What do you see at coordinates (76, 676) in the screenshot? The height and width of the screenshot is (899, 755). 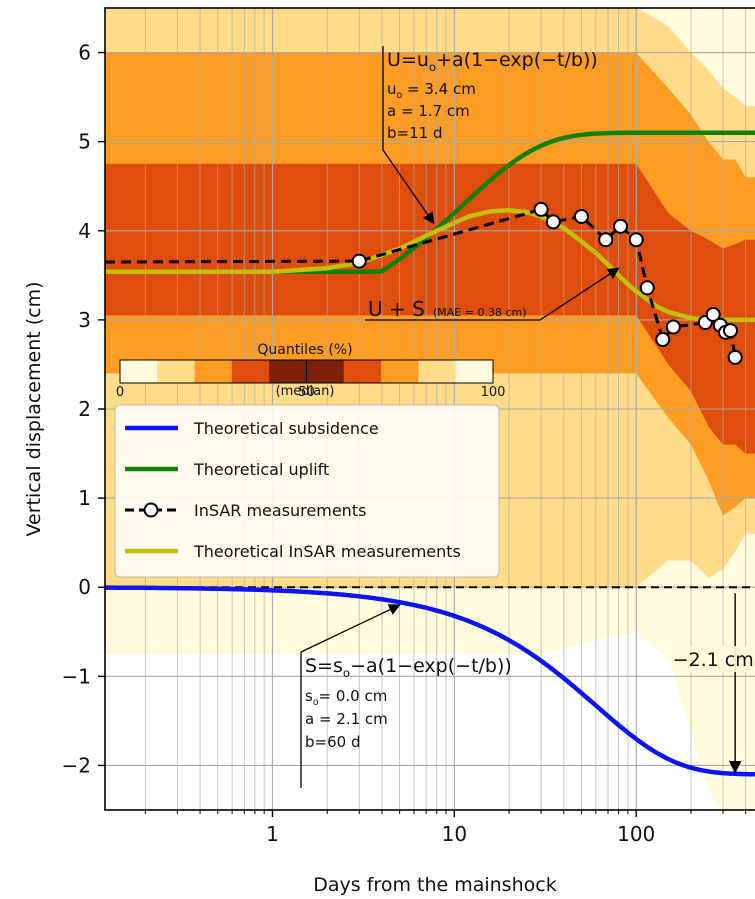 I see `y-tick-label: −1` at bounding box center [76, 676].